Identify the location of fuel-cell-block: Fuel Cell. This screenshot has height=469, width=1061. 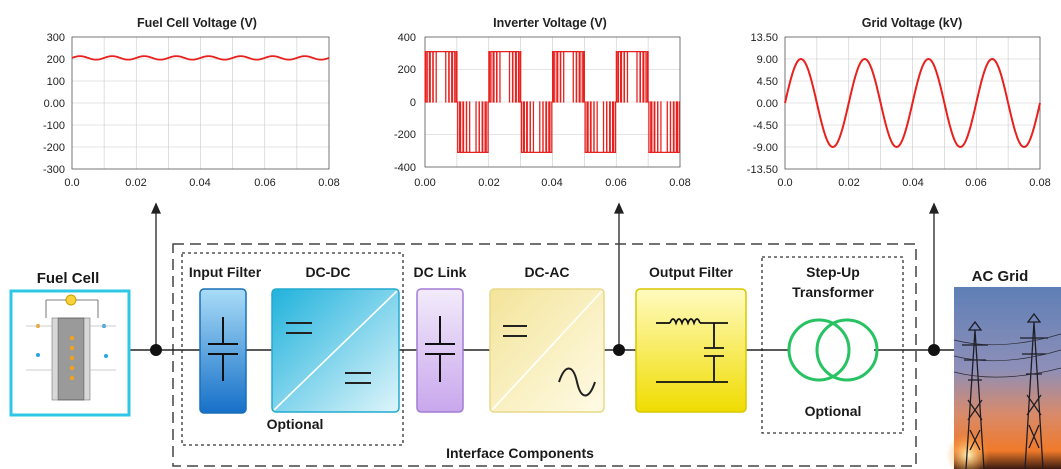
(70, 343).